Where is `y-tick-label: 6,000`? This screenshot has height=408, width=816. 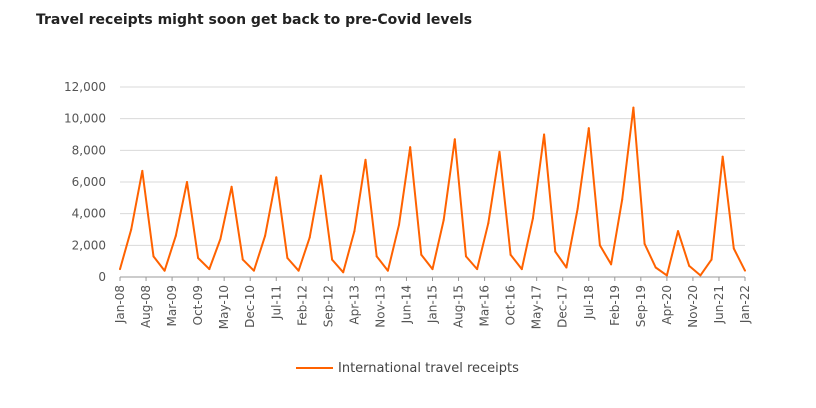 y-tick-label: 6,000 is located at coordinates (89, 182).